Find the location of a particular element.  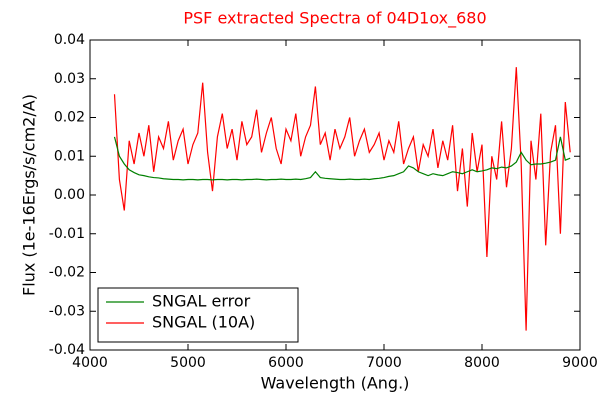

legend-box is located at coordinates (198, 315).